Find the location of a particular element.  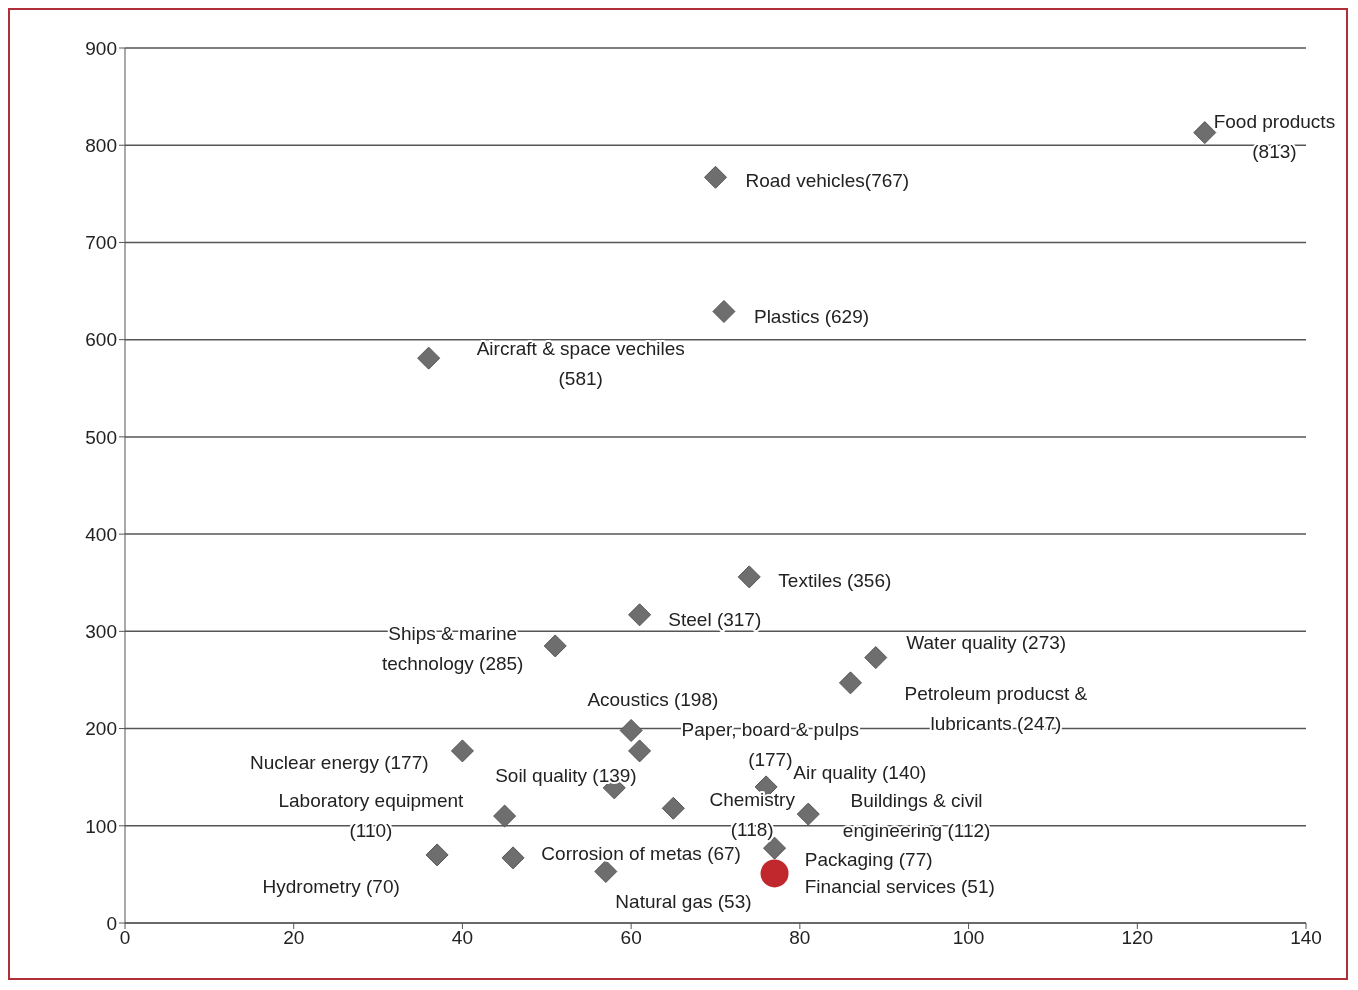

y-tick-label: 200 is located at coordinates (101, 729).